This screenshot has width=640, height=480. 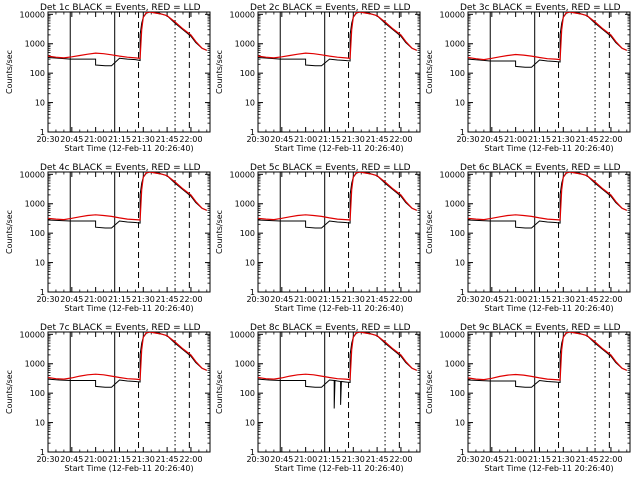 What do you see at coordinates (540, 8) in the screenshot?
I see `panel-title: Det 3c BLACK = Events, RED = LLD` at bounding box center [540, 8].